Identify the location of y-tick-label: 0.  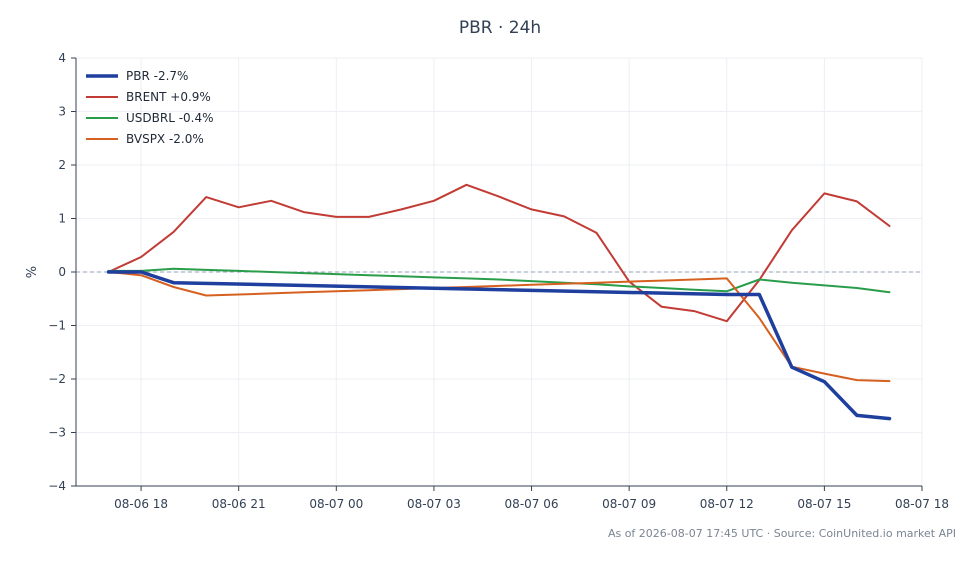
(62, 272).